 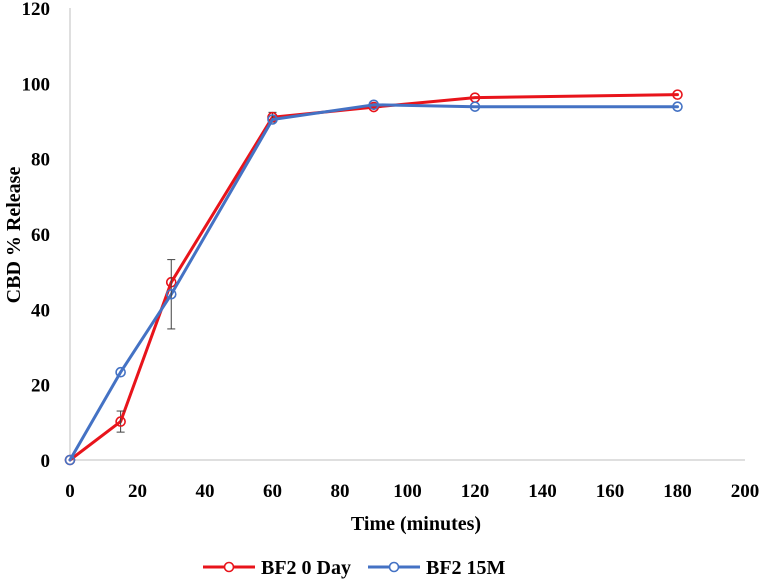 What do you see at coordinates (466, 568) in the screenshot?
I see `legend-label: BF2 15M` at bounding box center [466, 568].